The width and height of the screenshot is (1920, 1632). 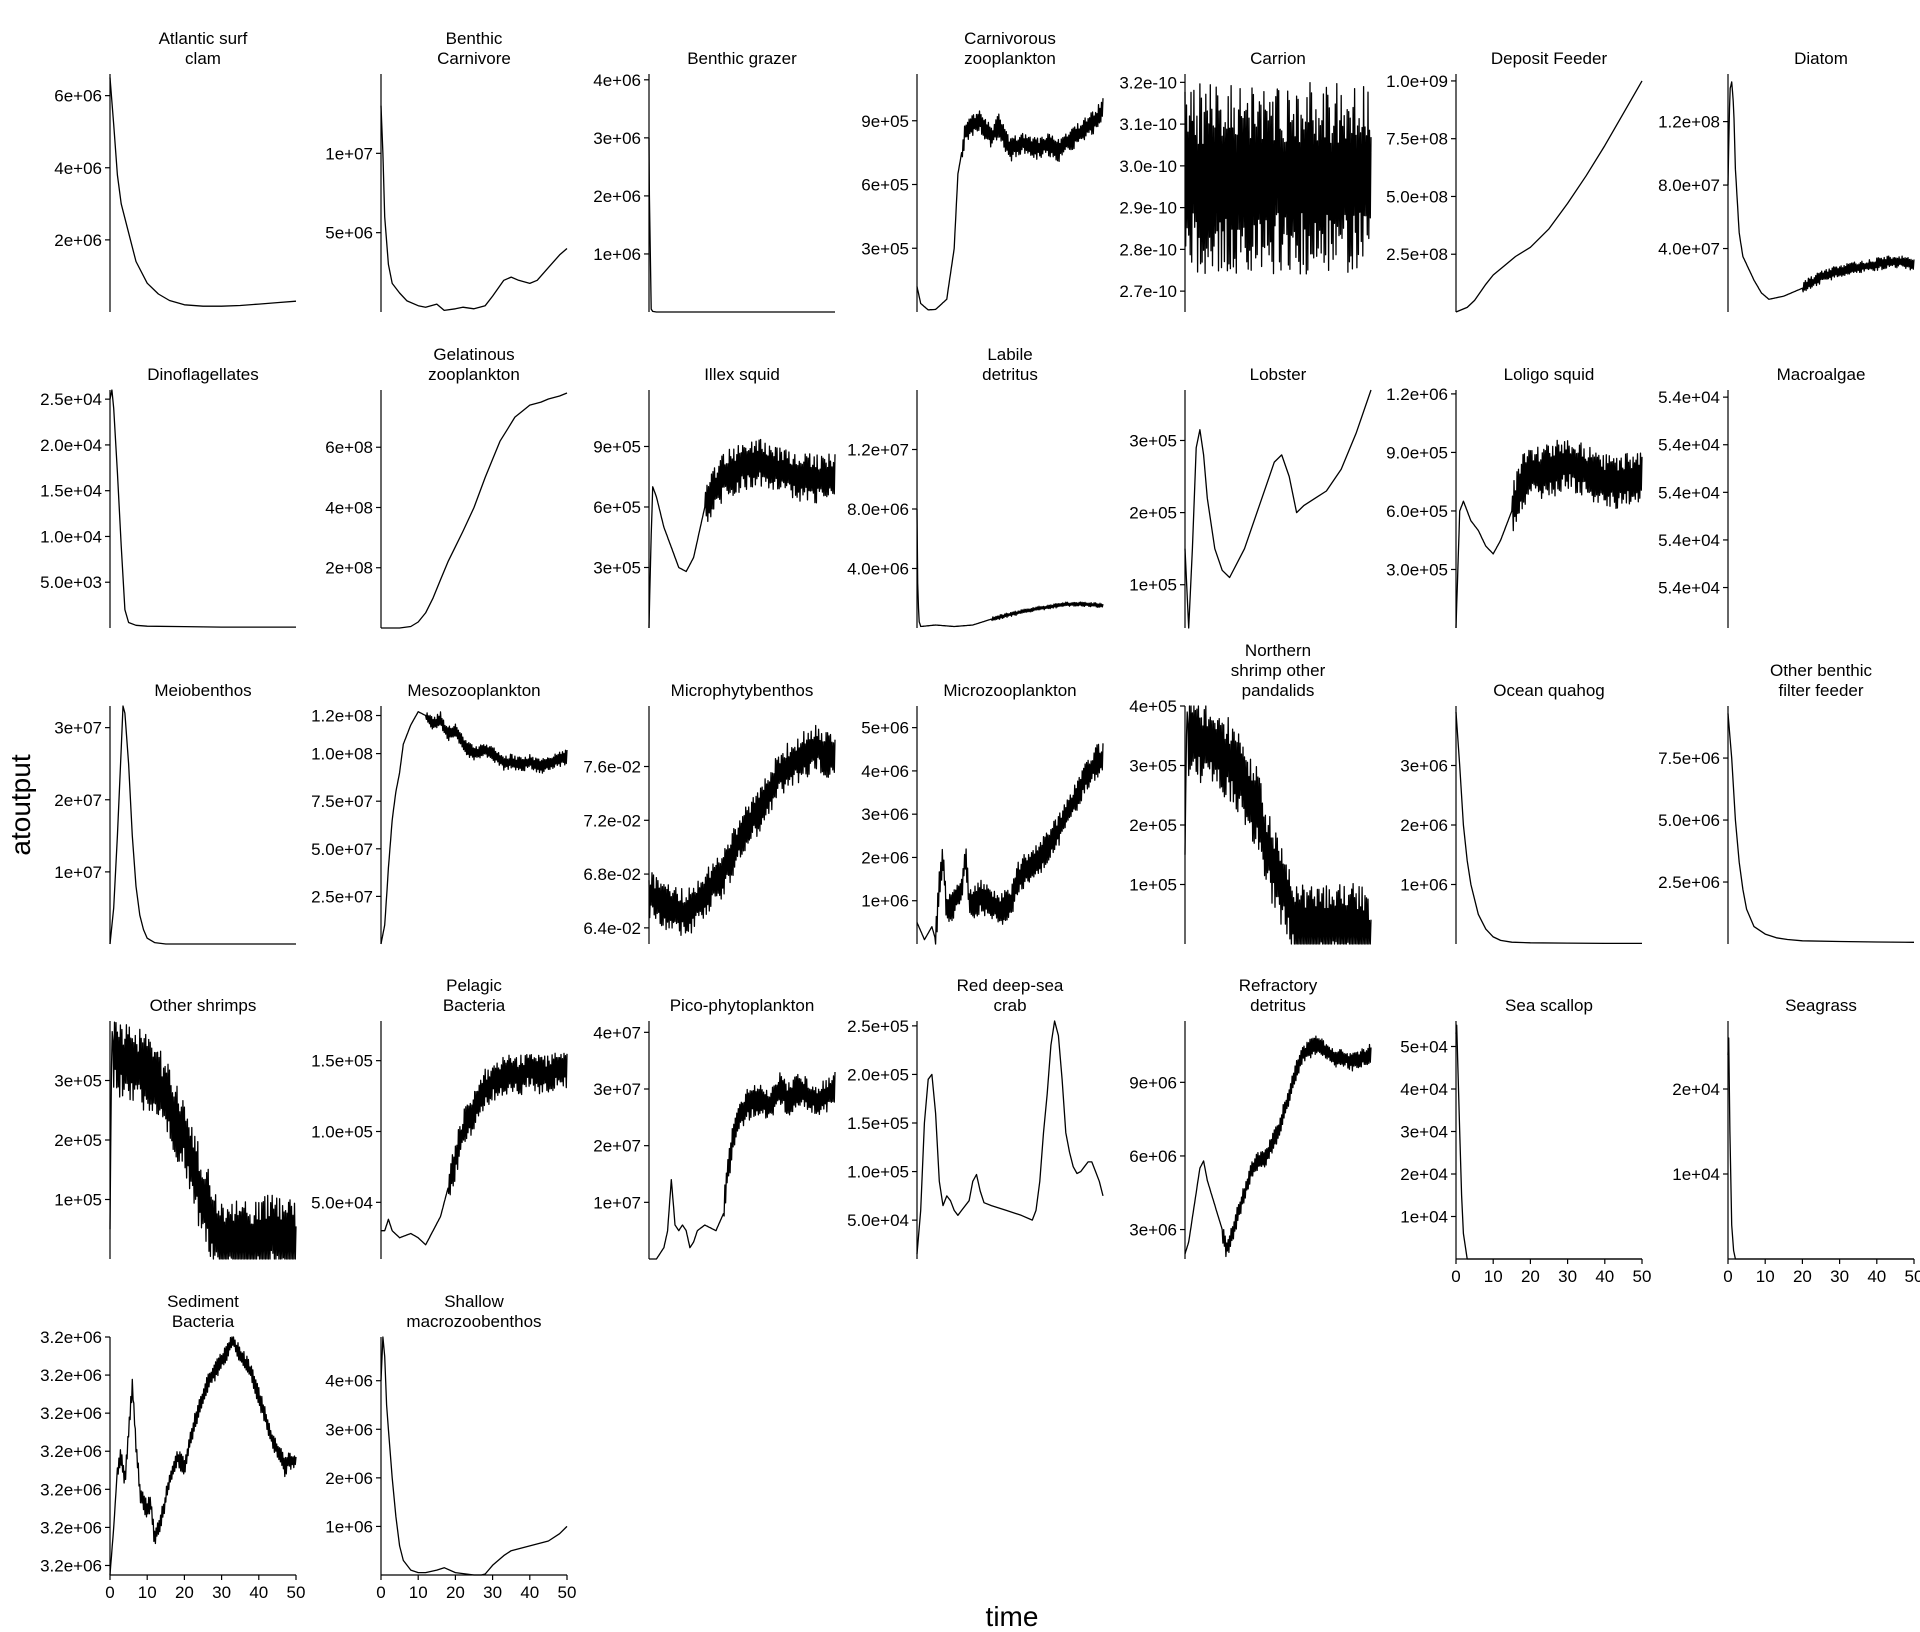 I want to click on panel-title: Meiobenthos, so click(x=202, y=690).